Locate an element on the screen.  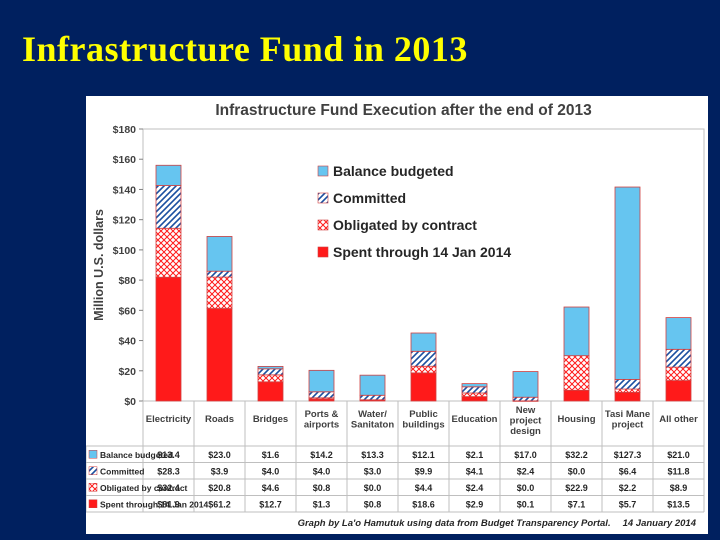
category-label: Tasi Mane project is located at coordinates (627, 420).